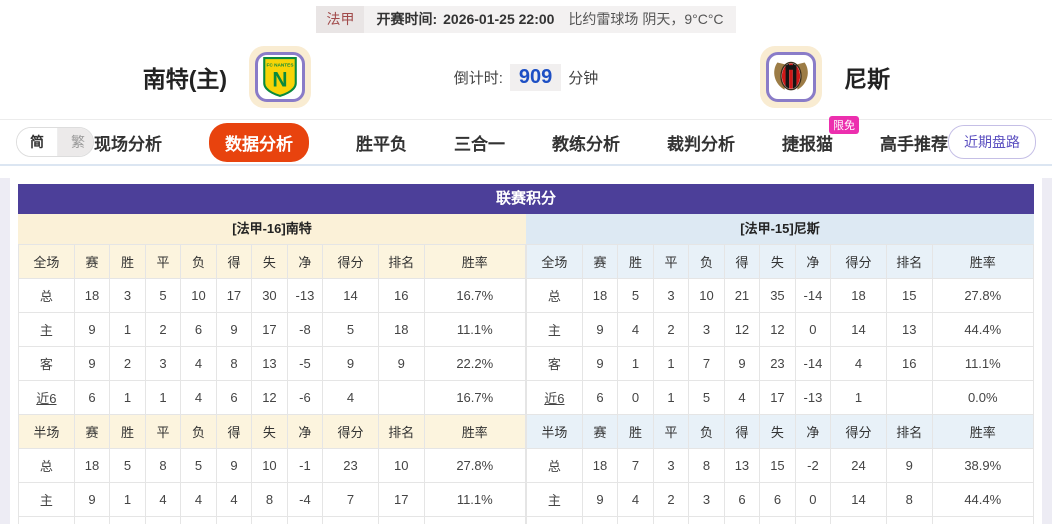 The height and width of the screenshot is (524, 1052). I want to click on divider, so click(526, 119).